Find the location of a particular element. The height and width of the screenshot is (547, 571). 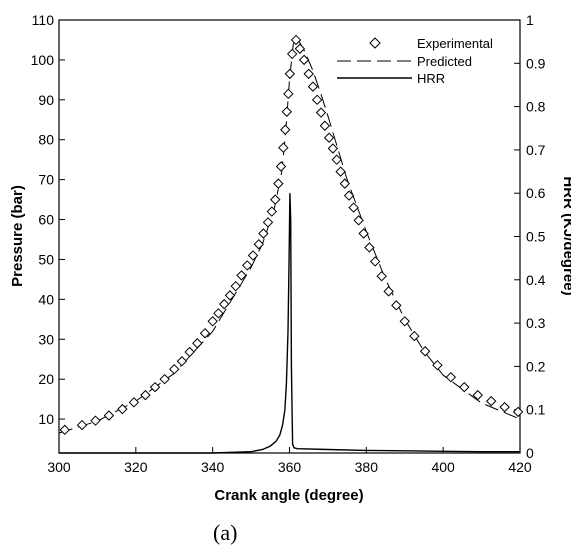

y-tick-label: 30 is located at coordinates (46, 339).